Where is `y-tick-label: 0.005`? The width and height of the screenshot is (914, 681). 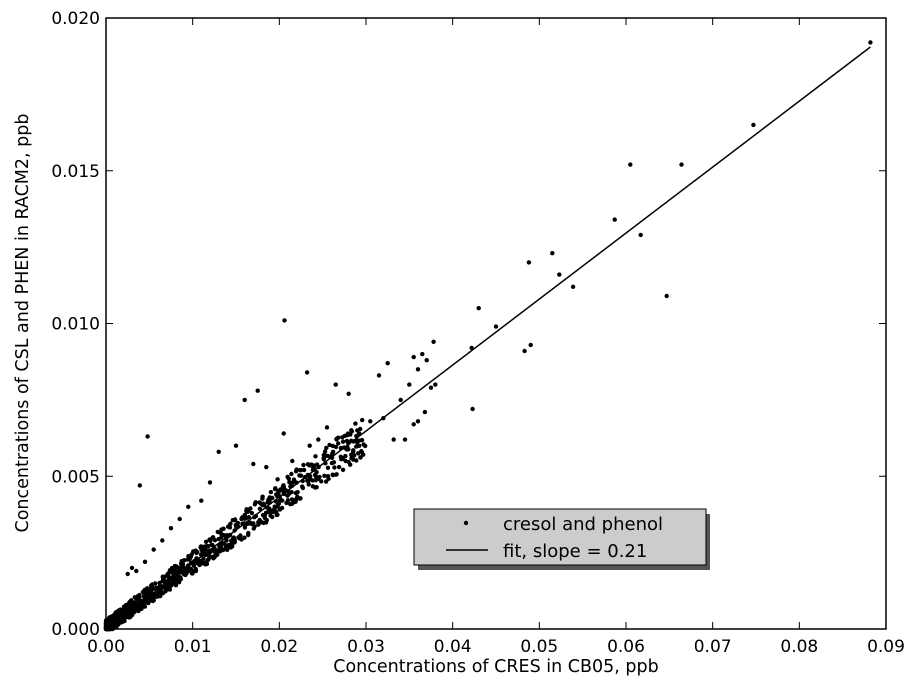 y-tick-label: 0.005 is located at coordinates (75, 477).